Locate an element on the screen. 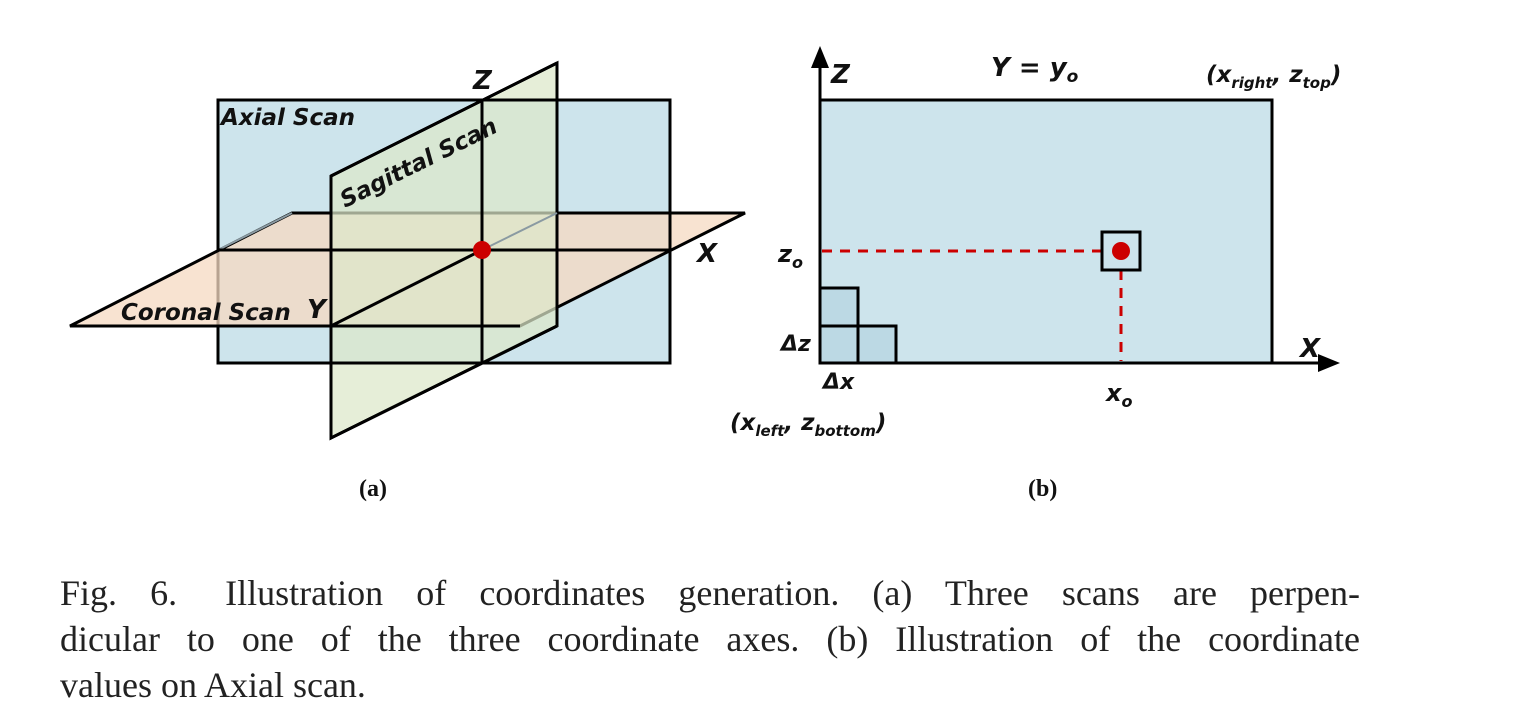  coordinate-point is located at coordinates (1121, 251).